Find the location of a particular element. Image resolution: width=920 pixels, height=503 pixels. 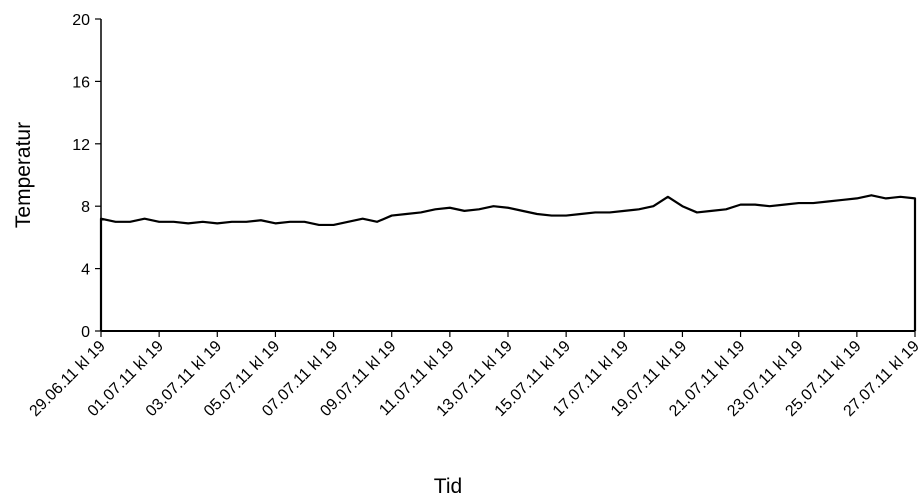

y-tick-label: 0 is located at coordinates (85, 332).